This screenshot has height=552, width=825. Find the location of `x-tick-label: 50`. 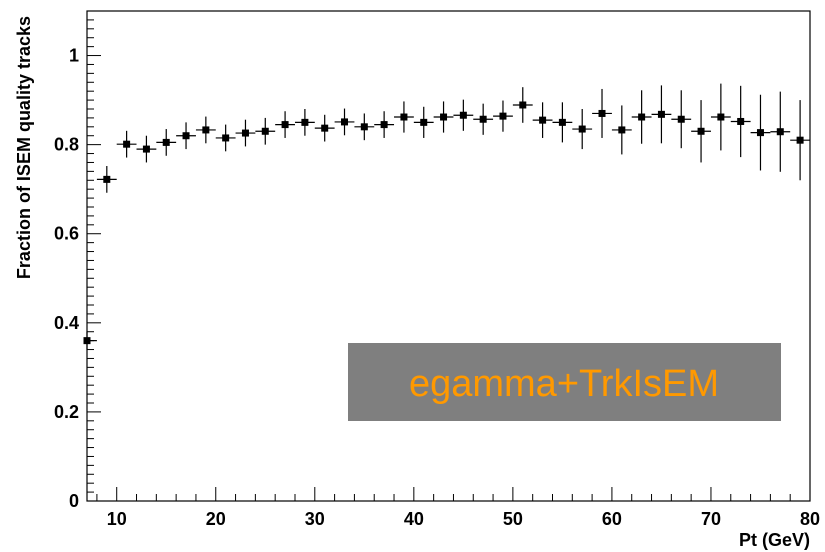

x-tick-label: 50 is located at coordinates (513, 519).